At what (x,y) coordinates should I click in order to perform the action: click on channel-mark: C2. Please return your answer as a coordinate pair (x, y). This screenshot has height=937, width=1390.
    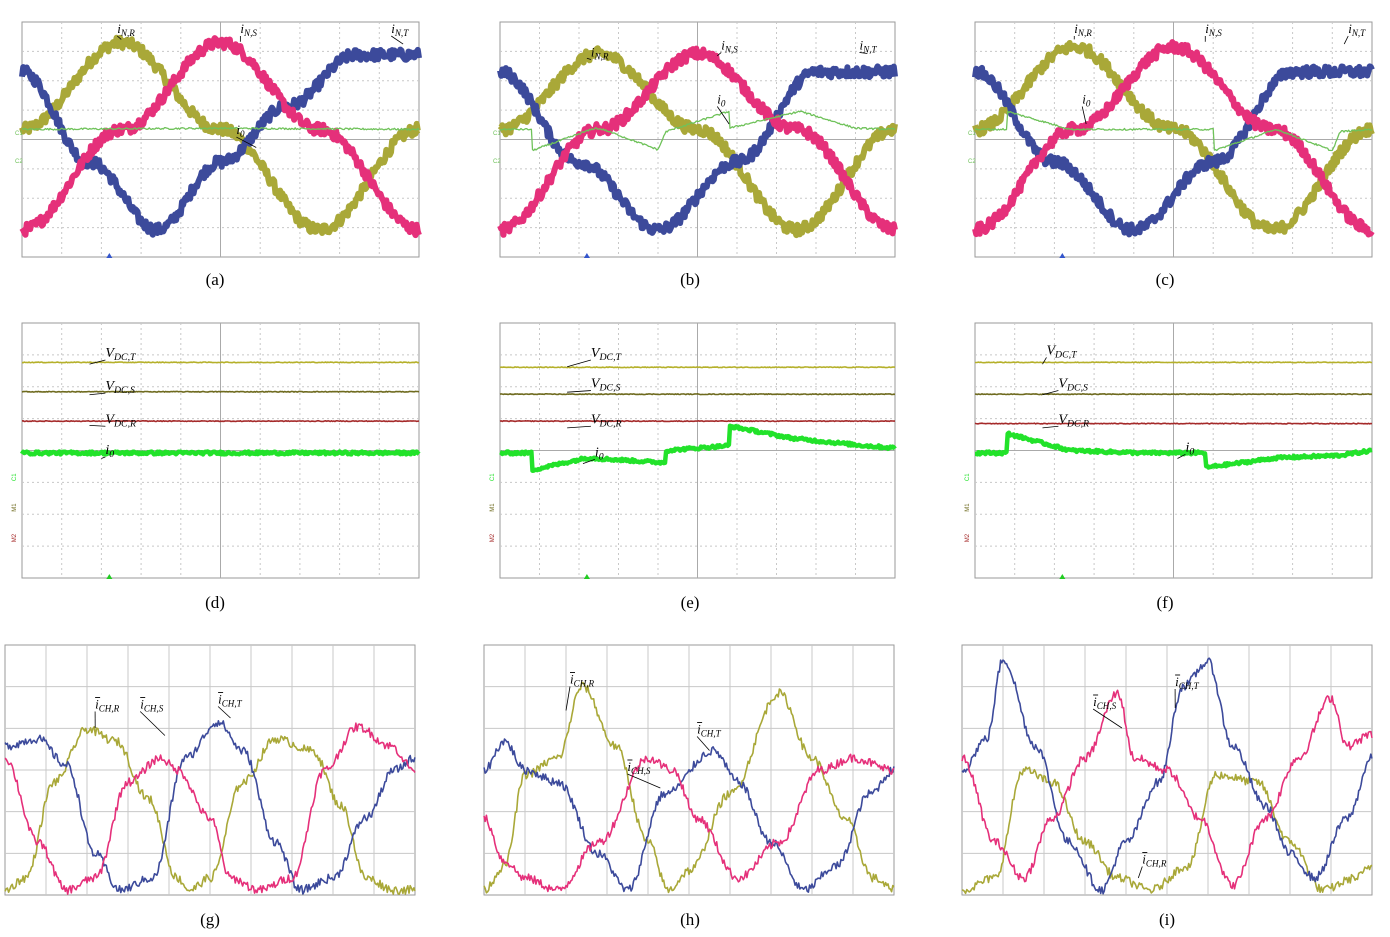
    Looking at the image, I should click on (972, 162).